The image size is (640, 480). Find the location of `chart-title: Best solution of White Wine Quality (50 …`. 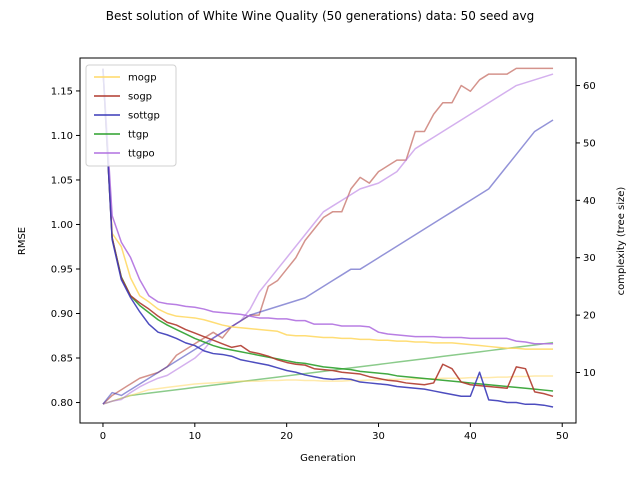

chart-title: Best solution of White Wine Quality (50 … is located at coordinates (320, 16).